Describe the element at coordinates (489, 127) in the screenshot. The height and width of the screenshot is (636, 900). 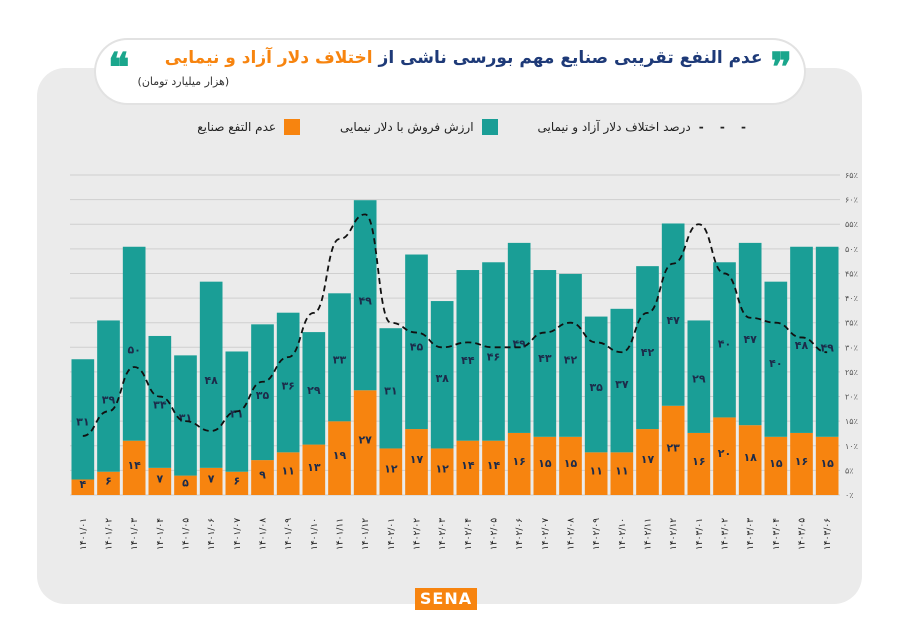
I see `teal-swatch-icon` at that location.